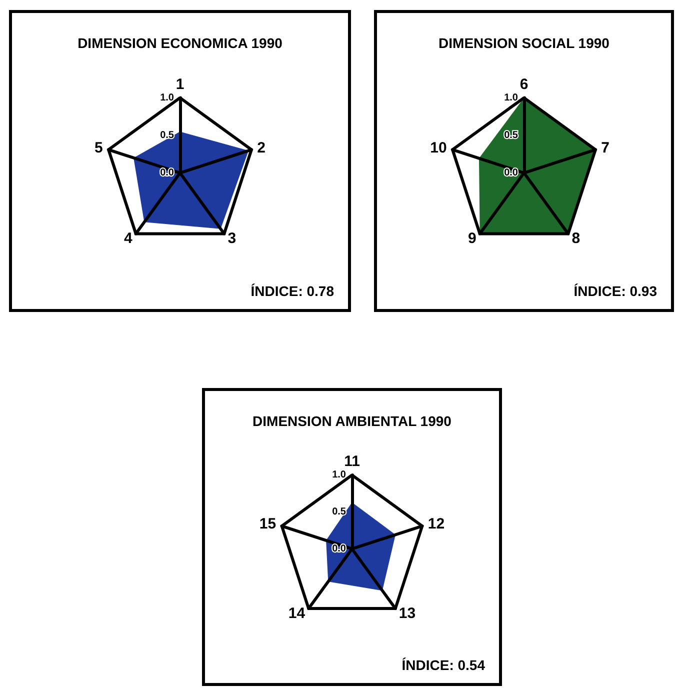 This screenshot has width=675, height=688. I want to click on spoke-label: 11, so click(352, 461).